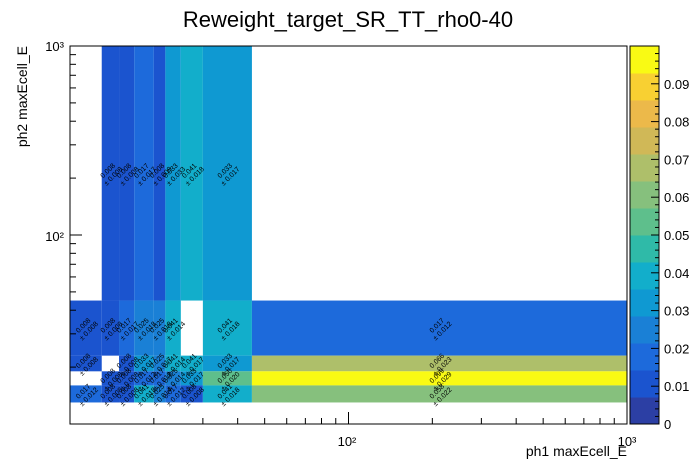 The image size is (696, 472). Describe the element at coordinates (676, 235) in the screenshot. I see `z-tick-label: 0.05` at that location.